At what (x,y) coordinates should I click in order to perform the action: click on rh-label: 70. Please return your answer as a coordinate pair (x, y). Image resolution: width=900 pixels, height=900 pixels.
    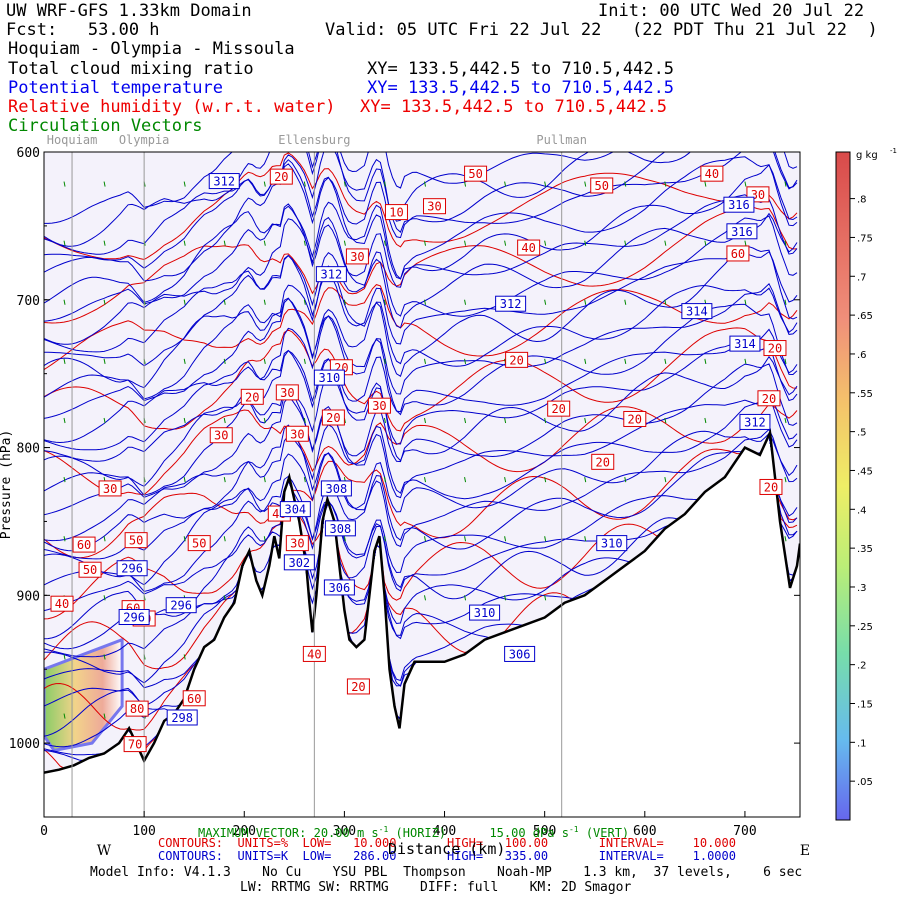
    Looking at the image, I should click on (135, 745).